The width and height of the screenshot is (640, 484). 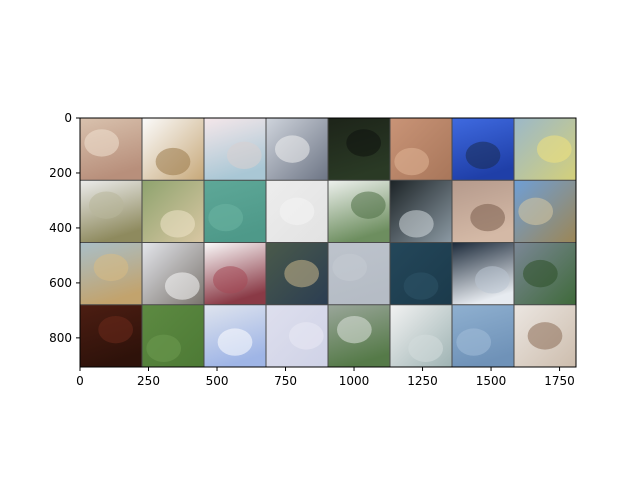 I want to click on x-axis: 0 250 500 750 1000 1250 1500 1750, so click(x=325, y=377).